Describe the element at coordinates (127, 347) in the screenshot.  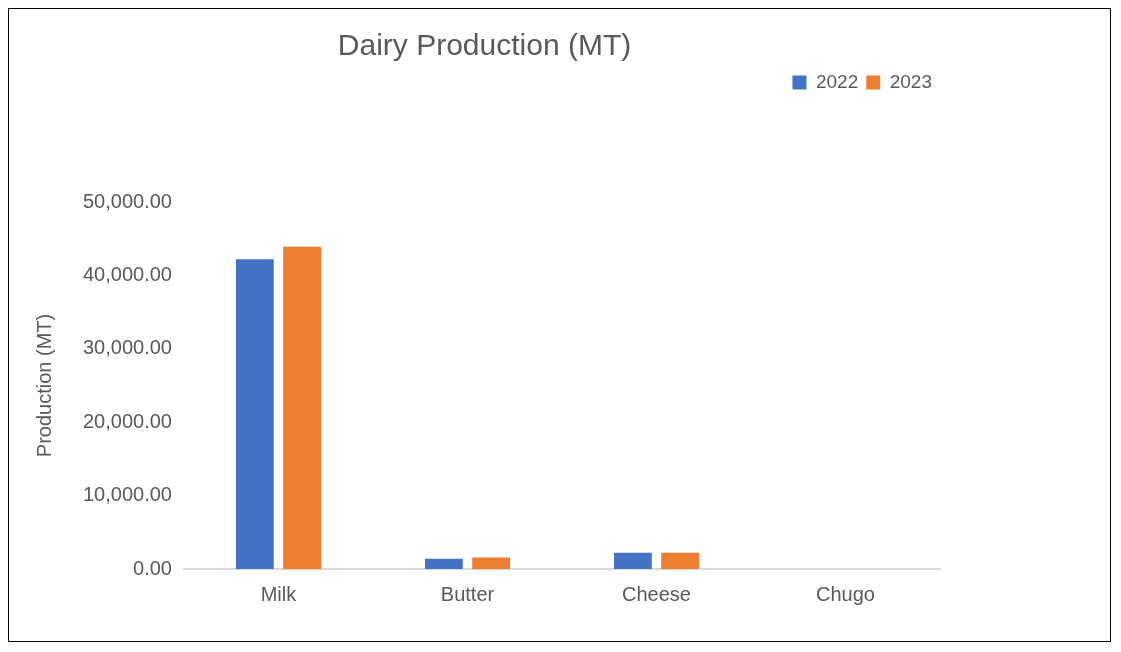
I see `y-tick-label: 30,000.00` at that location.